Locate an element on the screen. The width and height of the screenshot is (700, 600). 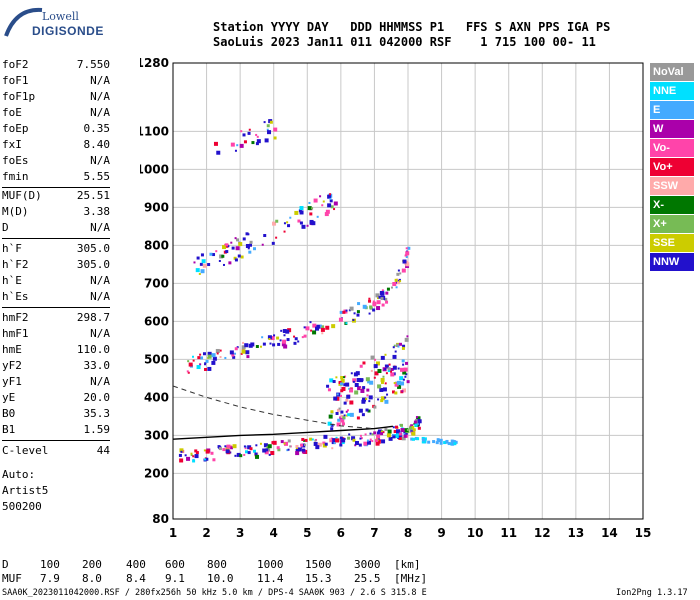
dashed-profile-curve is located at coordinates (273, 407).